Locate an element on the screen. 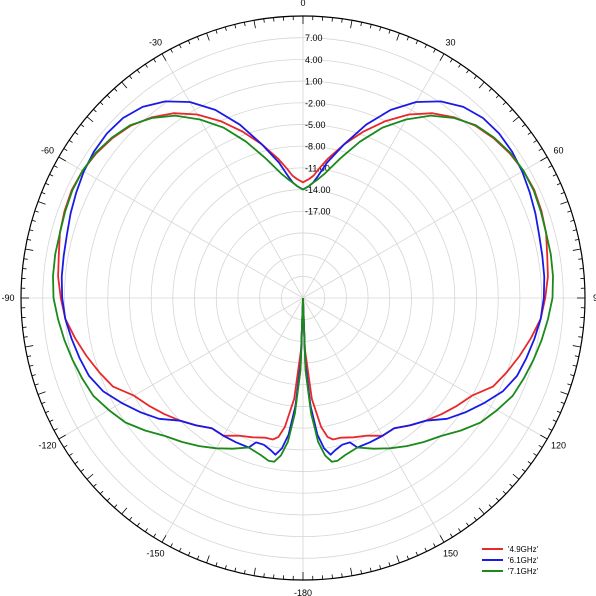 This screenshot has height=596, width=596. angle-label: -150 is located at coordinates (155, 553).